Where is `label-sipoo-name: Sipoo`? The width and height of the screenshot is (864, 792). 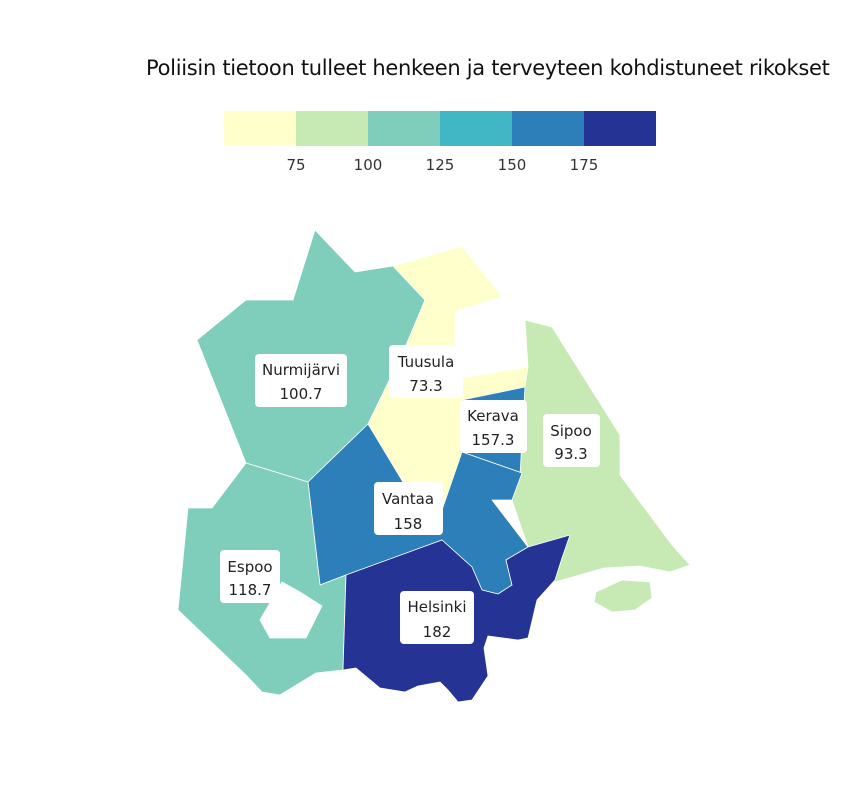
label-sipoo-name: Sipoo is located at coordinates (571, 431).